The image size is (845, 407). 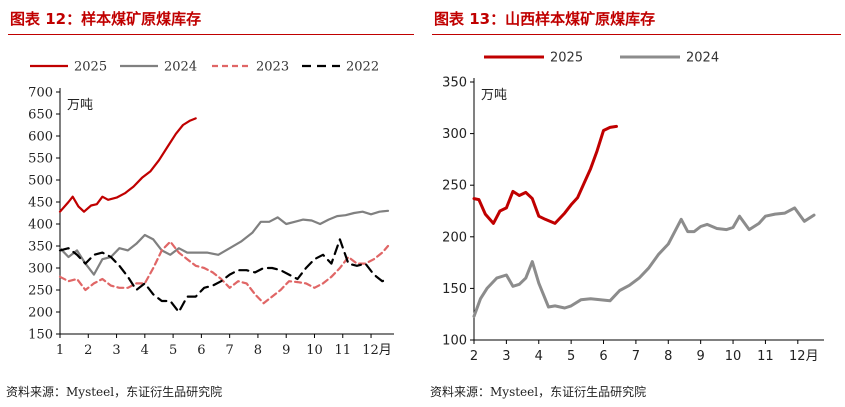 What do you see at coordinates (272, 67) in the screenshot?
I see `legend-label-2023: 2023` at bounding box center [272, 67].